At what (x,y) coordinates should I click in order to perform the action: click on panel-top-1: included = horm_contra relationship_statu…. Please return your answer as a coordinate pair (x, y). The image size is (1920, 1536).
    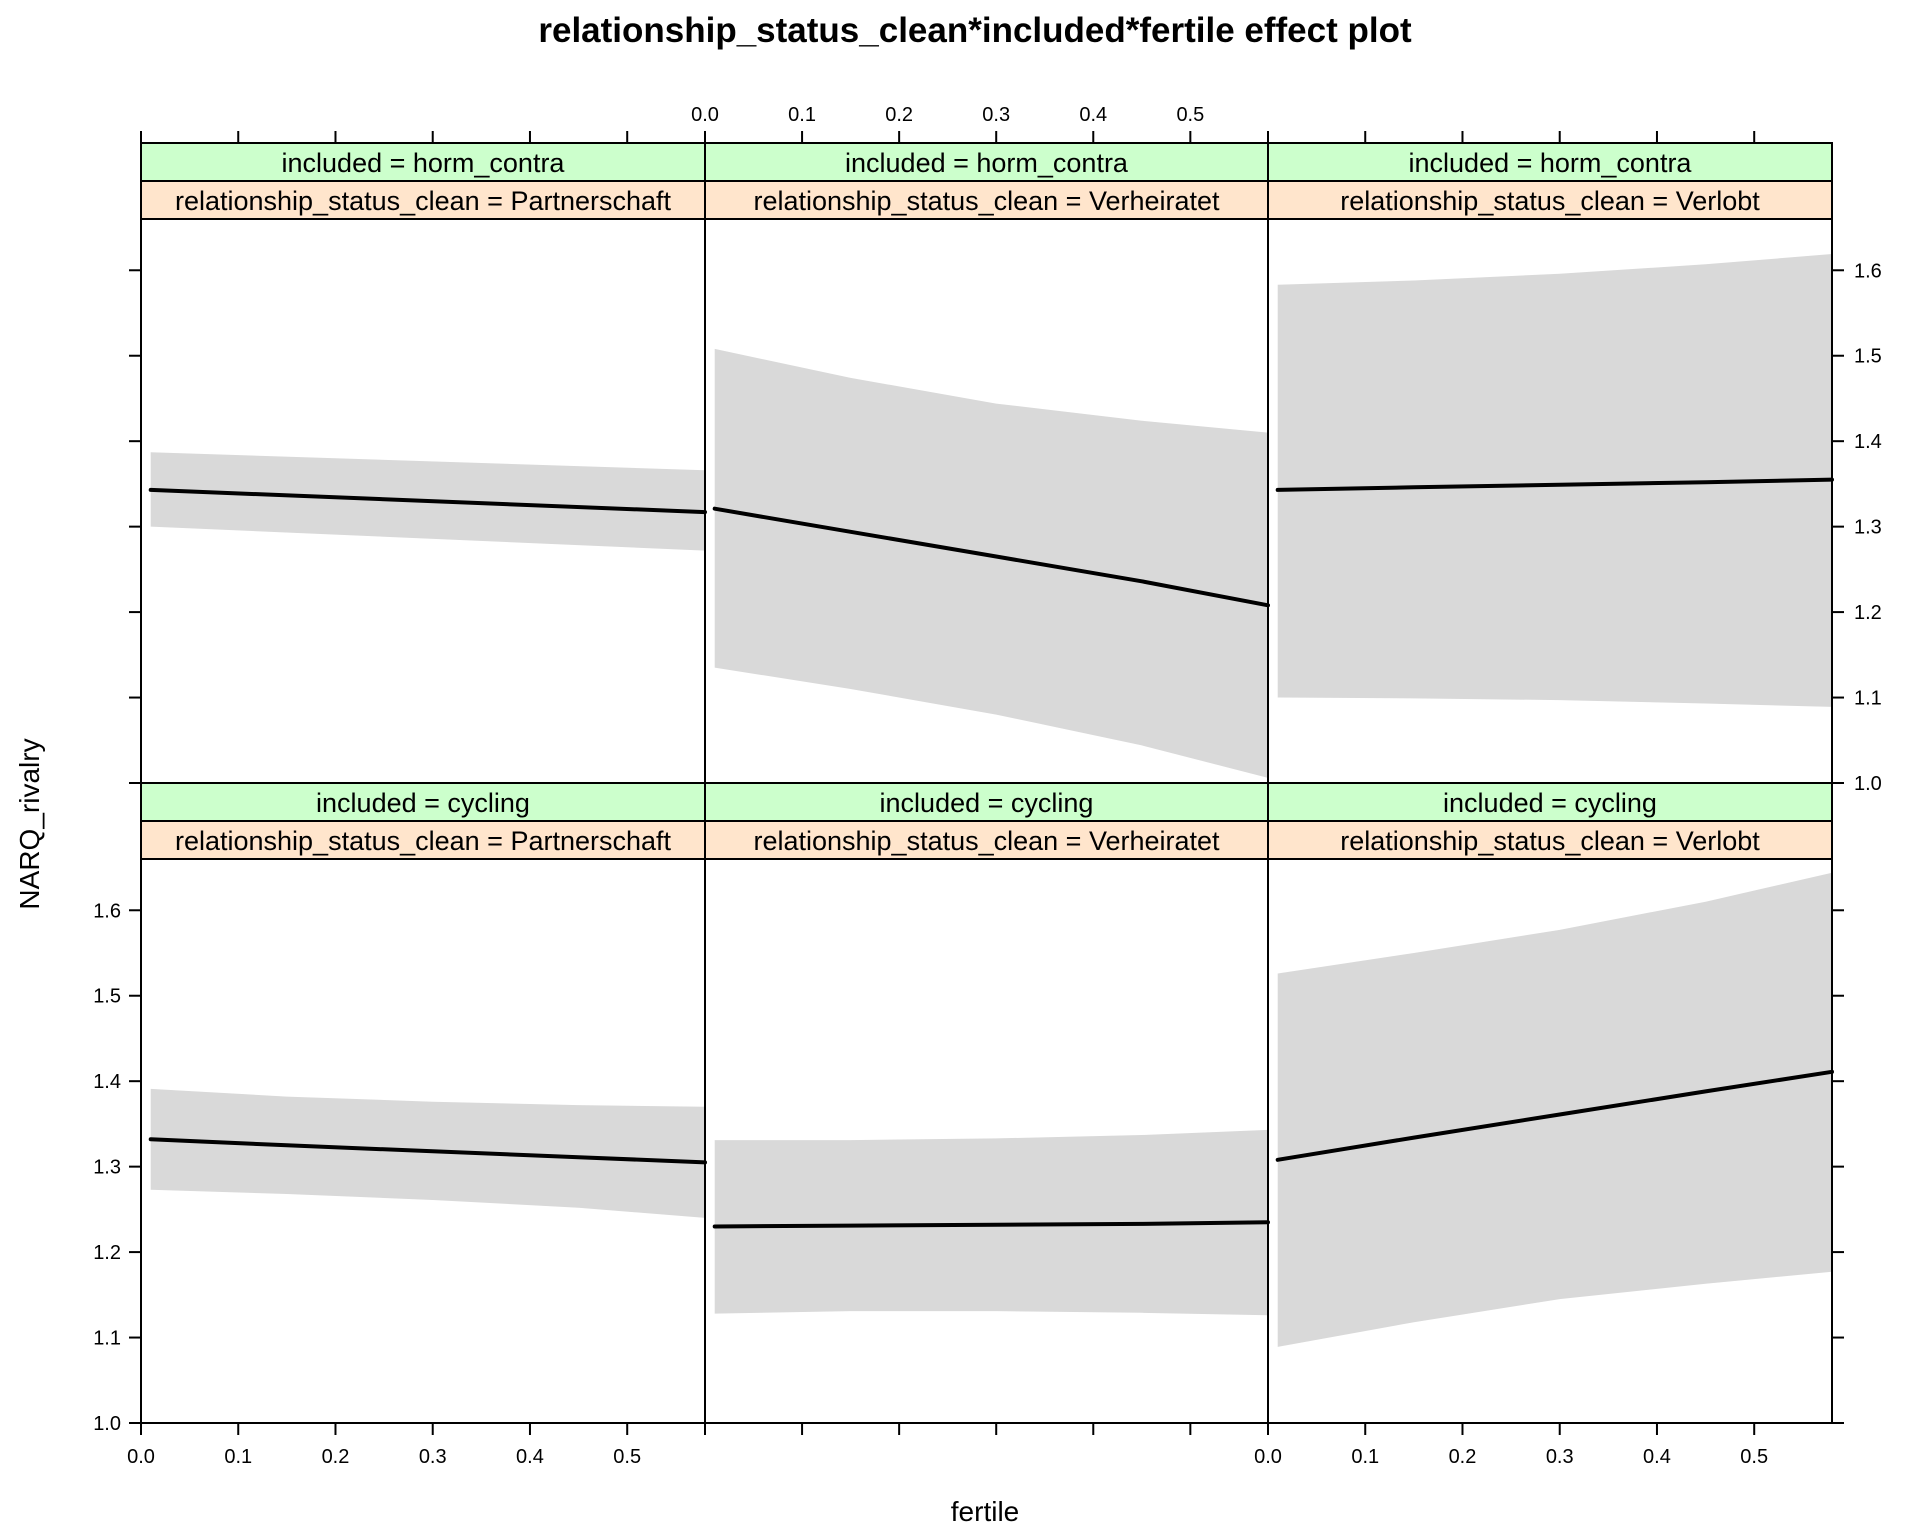
    Looking at the image, I should click on (987, 463).